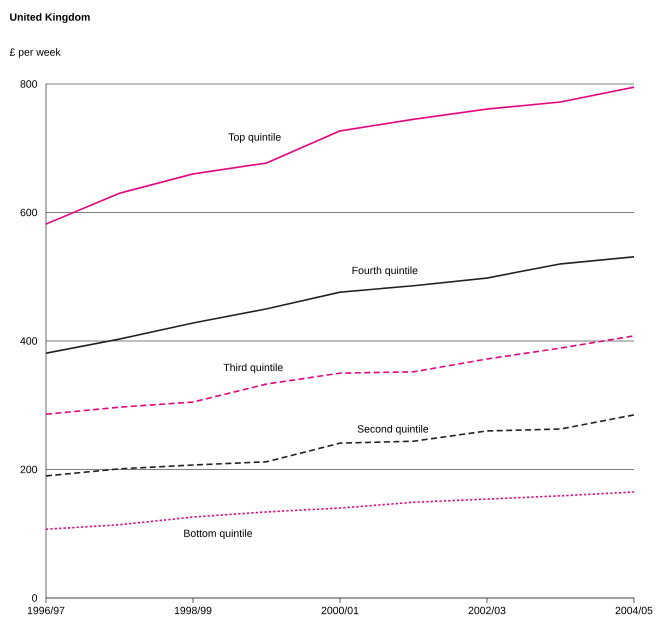 This screenshot has height=630, width=666. Describe the element at coordinates (50, 18) in the screenshot. I see `chart-title: United Kingdom` at that location.